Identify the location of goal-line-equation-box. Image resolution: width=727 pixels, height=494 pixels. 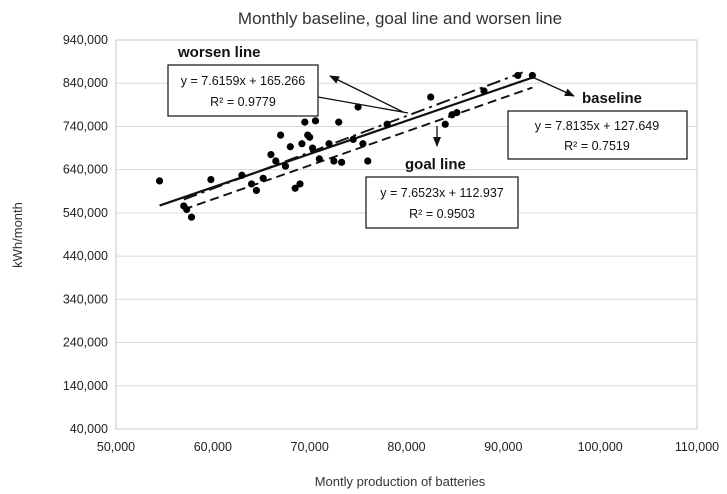
(442, 202).